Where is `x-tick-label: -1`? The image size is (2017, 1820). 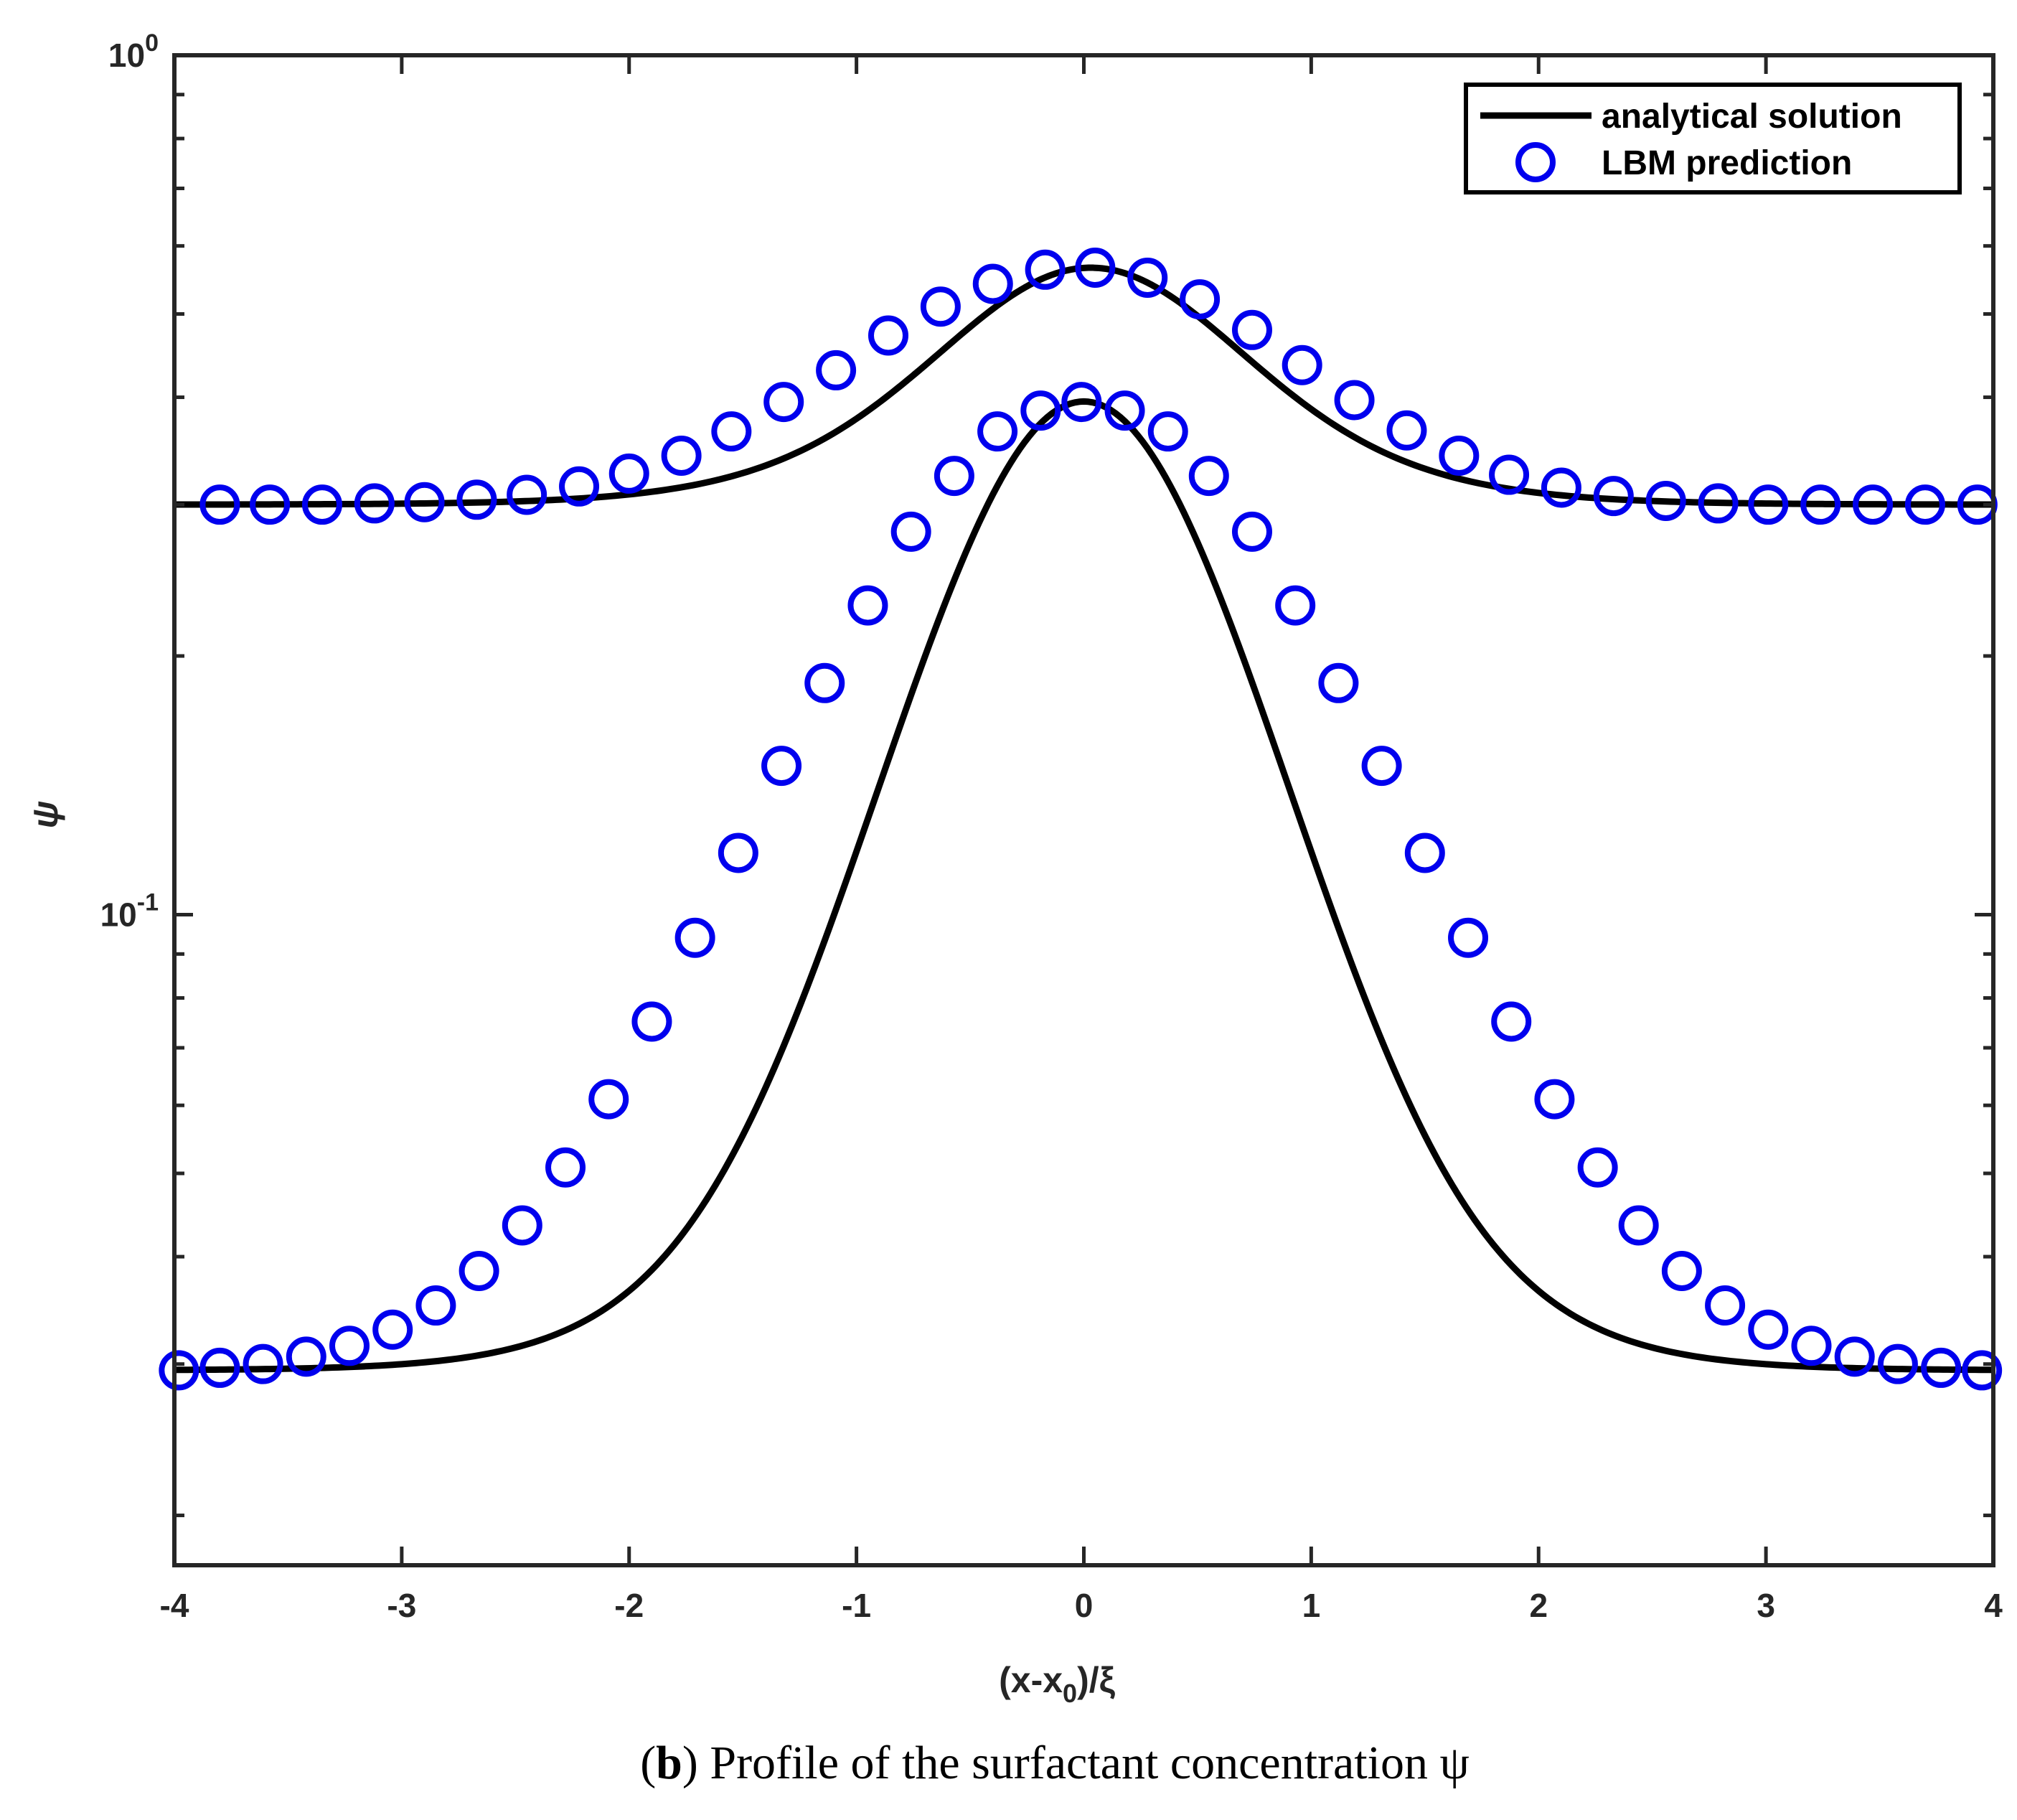
x-tick-label: -1 is located at coordinates (856, 1605).